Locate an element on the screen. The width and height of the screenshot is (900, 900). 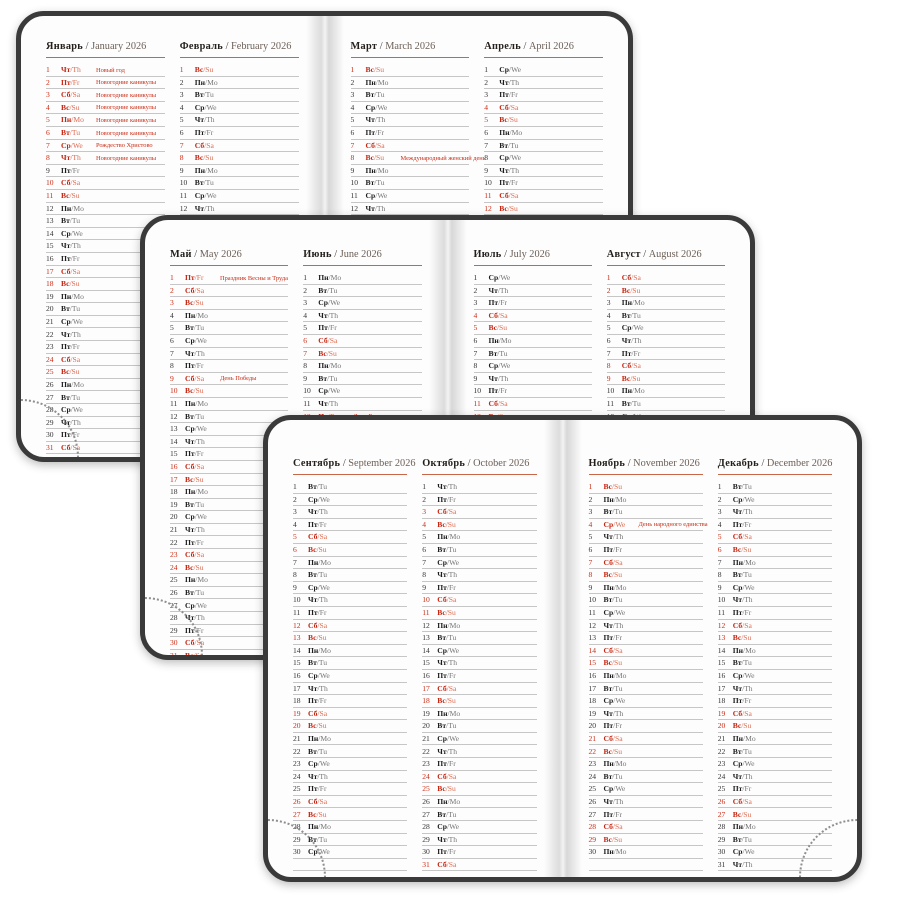
day-row: 3 Пн/Mo is located at coordinates (665, 303).